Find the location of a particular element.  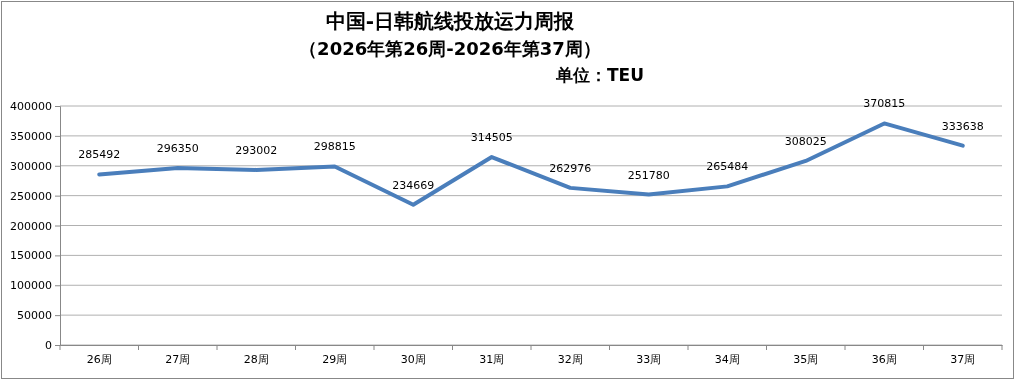

y-tick-label: 100000 is located at coordinates (31, 286).